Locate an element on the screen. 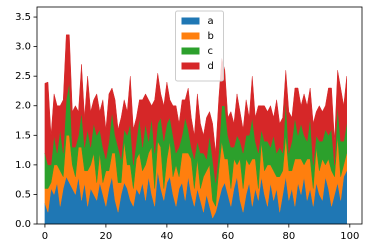 This screenshot has width=372, height=248. x-tick-label: 0 is located at coordinates (45, 236).